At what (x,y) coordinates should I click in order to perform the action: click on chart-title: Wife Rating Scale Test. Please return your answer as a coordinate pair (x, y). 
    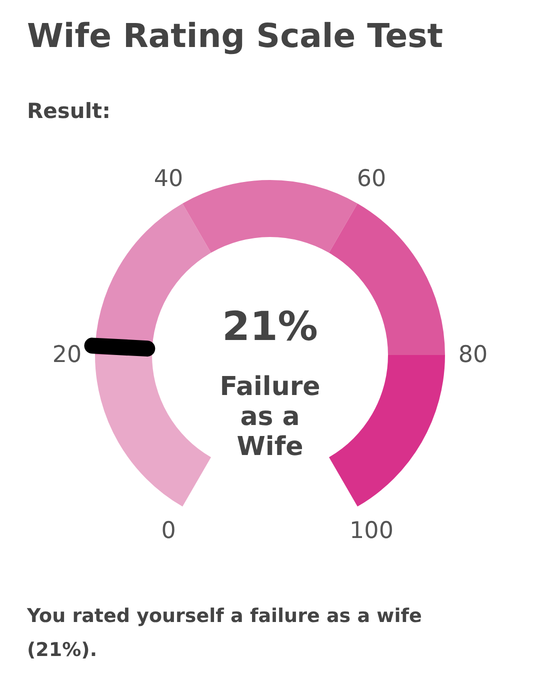
    Looking at the image, I should click on (235, 35).